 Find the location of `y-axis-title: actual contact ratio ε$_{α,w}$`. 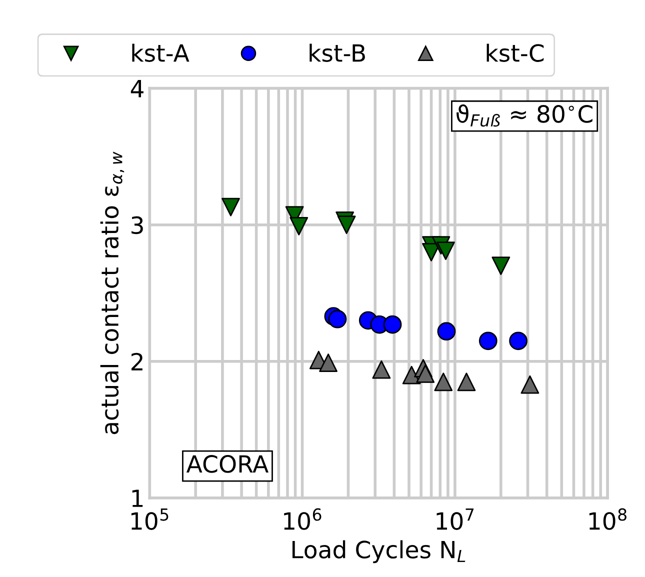

y-axis-title: actual contact ratio ε$_{α,w}$ is located at coordinates (112, 293).